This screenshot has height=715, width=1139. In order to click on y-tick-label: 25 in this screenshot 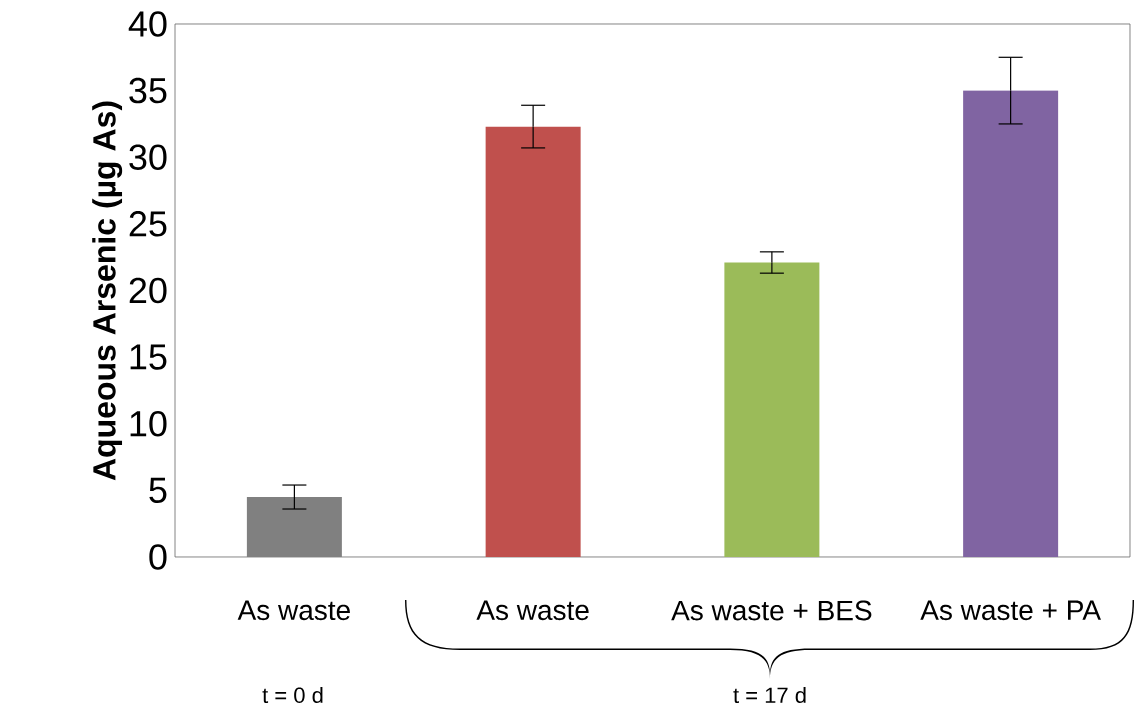, I will do `click(148, 224)`.